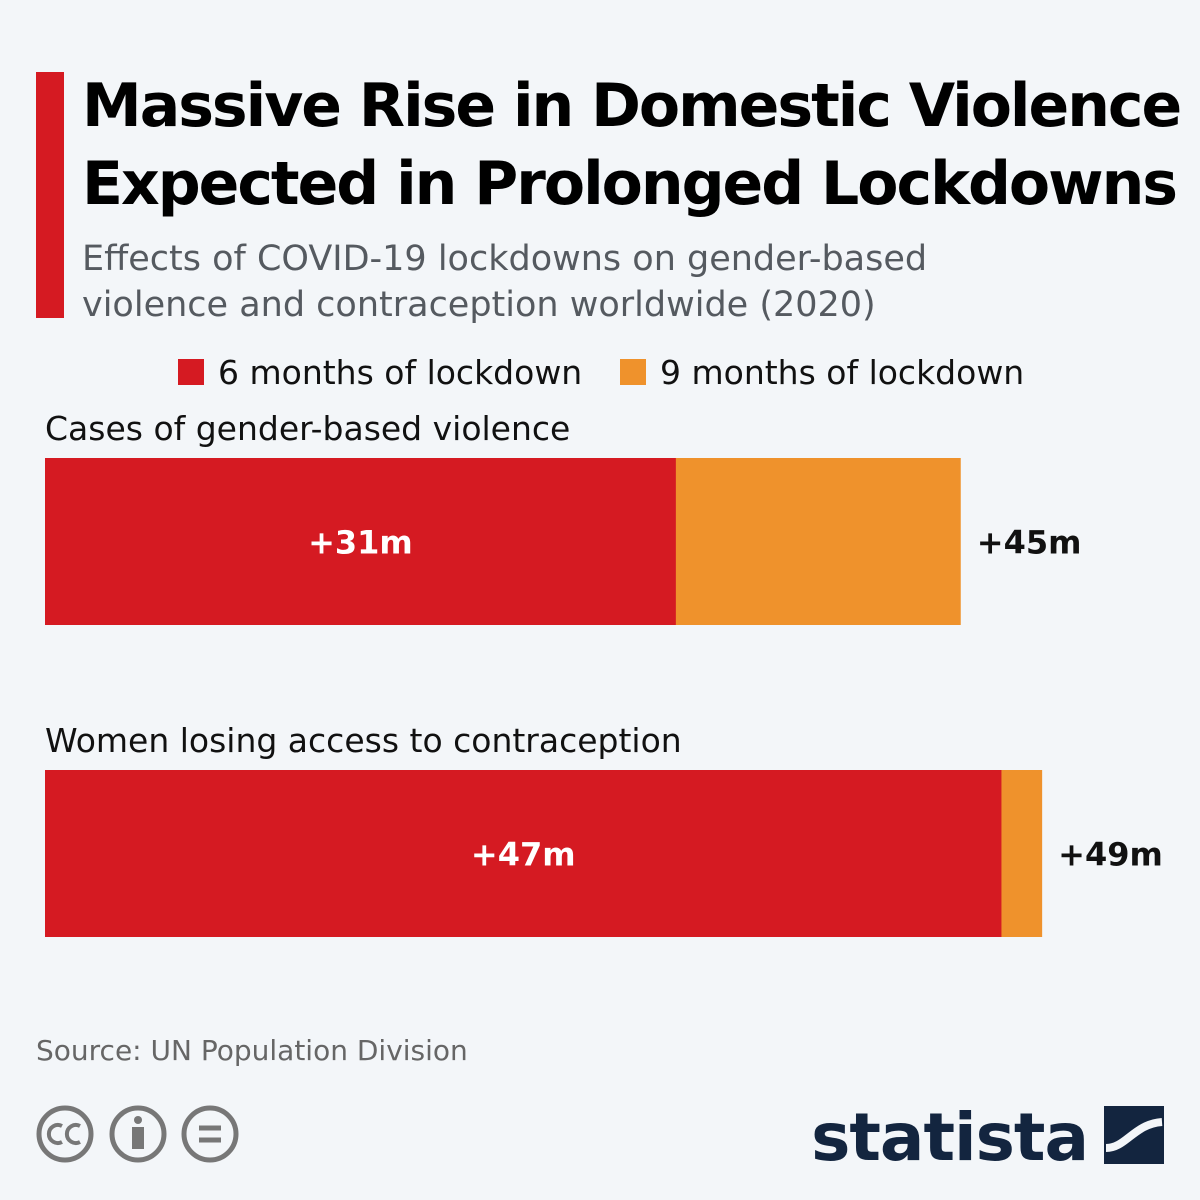 This screenshot has height=1200, width=1200. I want to click on value-label: +45m, so click(1029, 543).